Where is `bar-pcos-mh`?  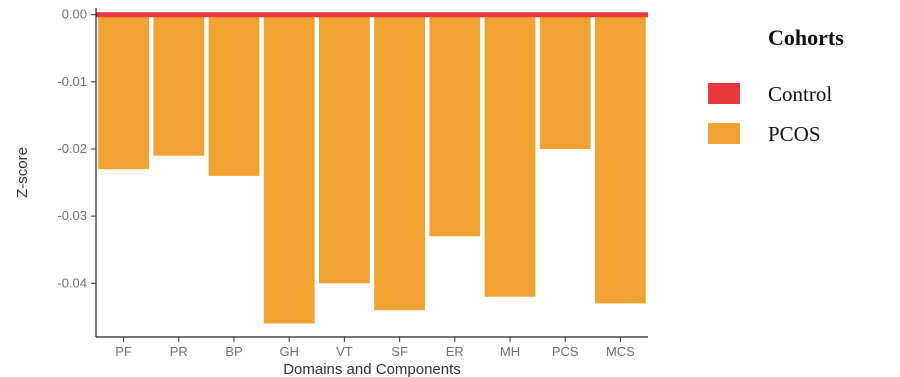 bar-pcos-mh is located at coordinates (510, 155).